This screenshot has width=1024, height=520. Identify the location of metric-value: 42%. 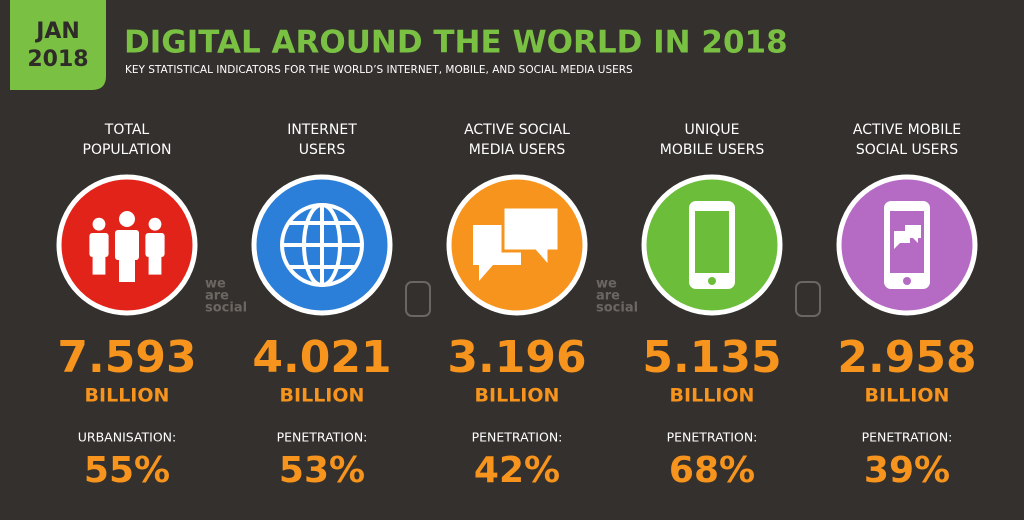
(517, 470).